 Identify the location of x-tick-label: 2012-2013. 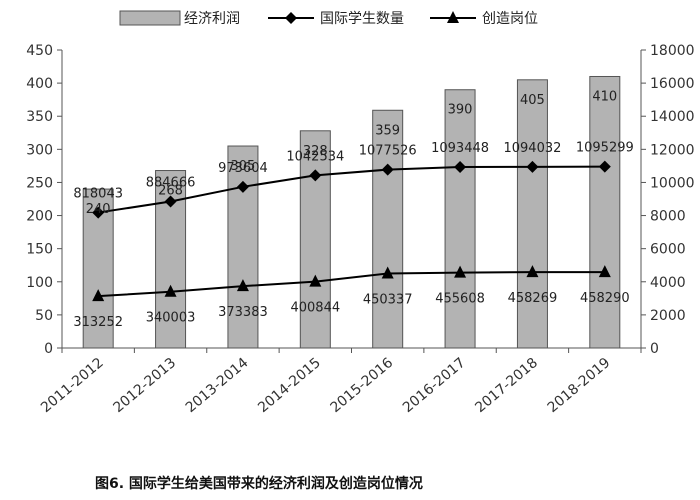
(144, 385).